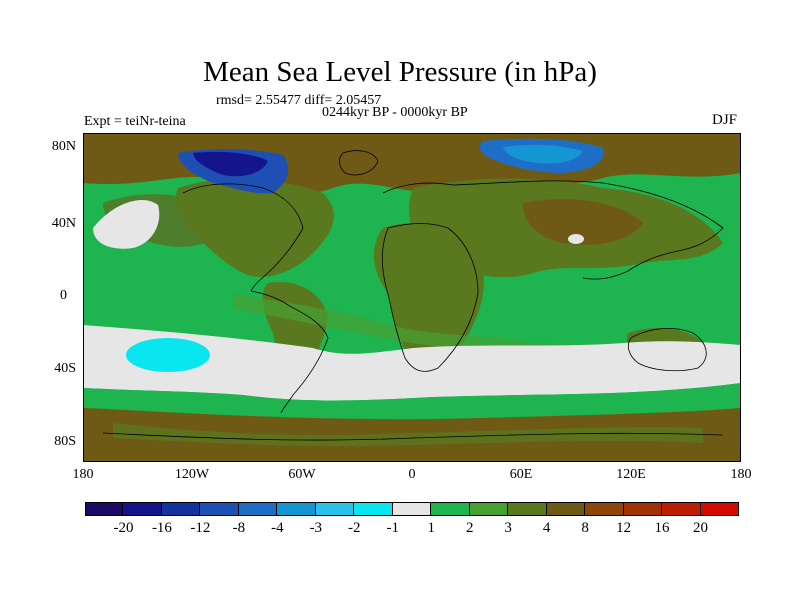  I want to click on y-label: 80S, so click(65, 441).